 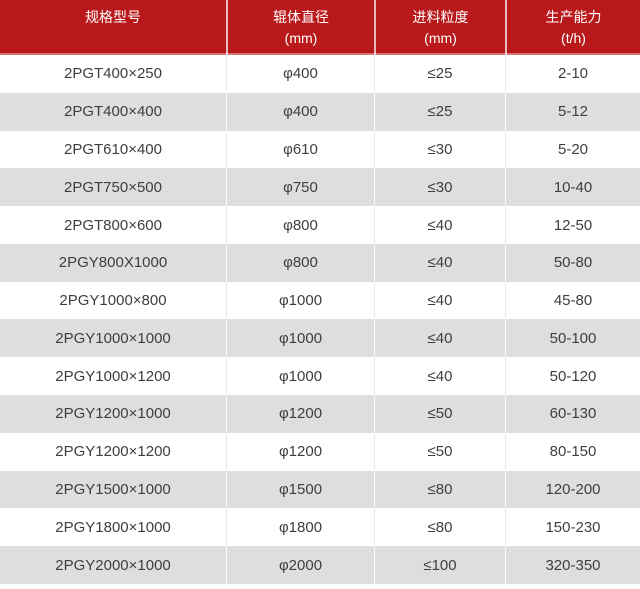 What do you see at coordinates (113, 338) in the screenshot?
I see `model-cell: 2PGY1000×1000` at bounding box center [113, 338].